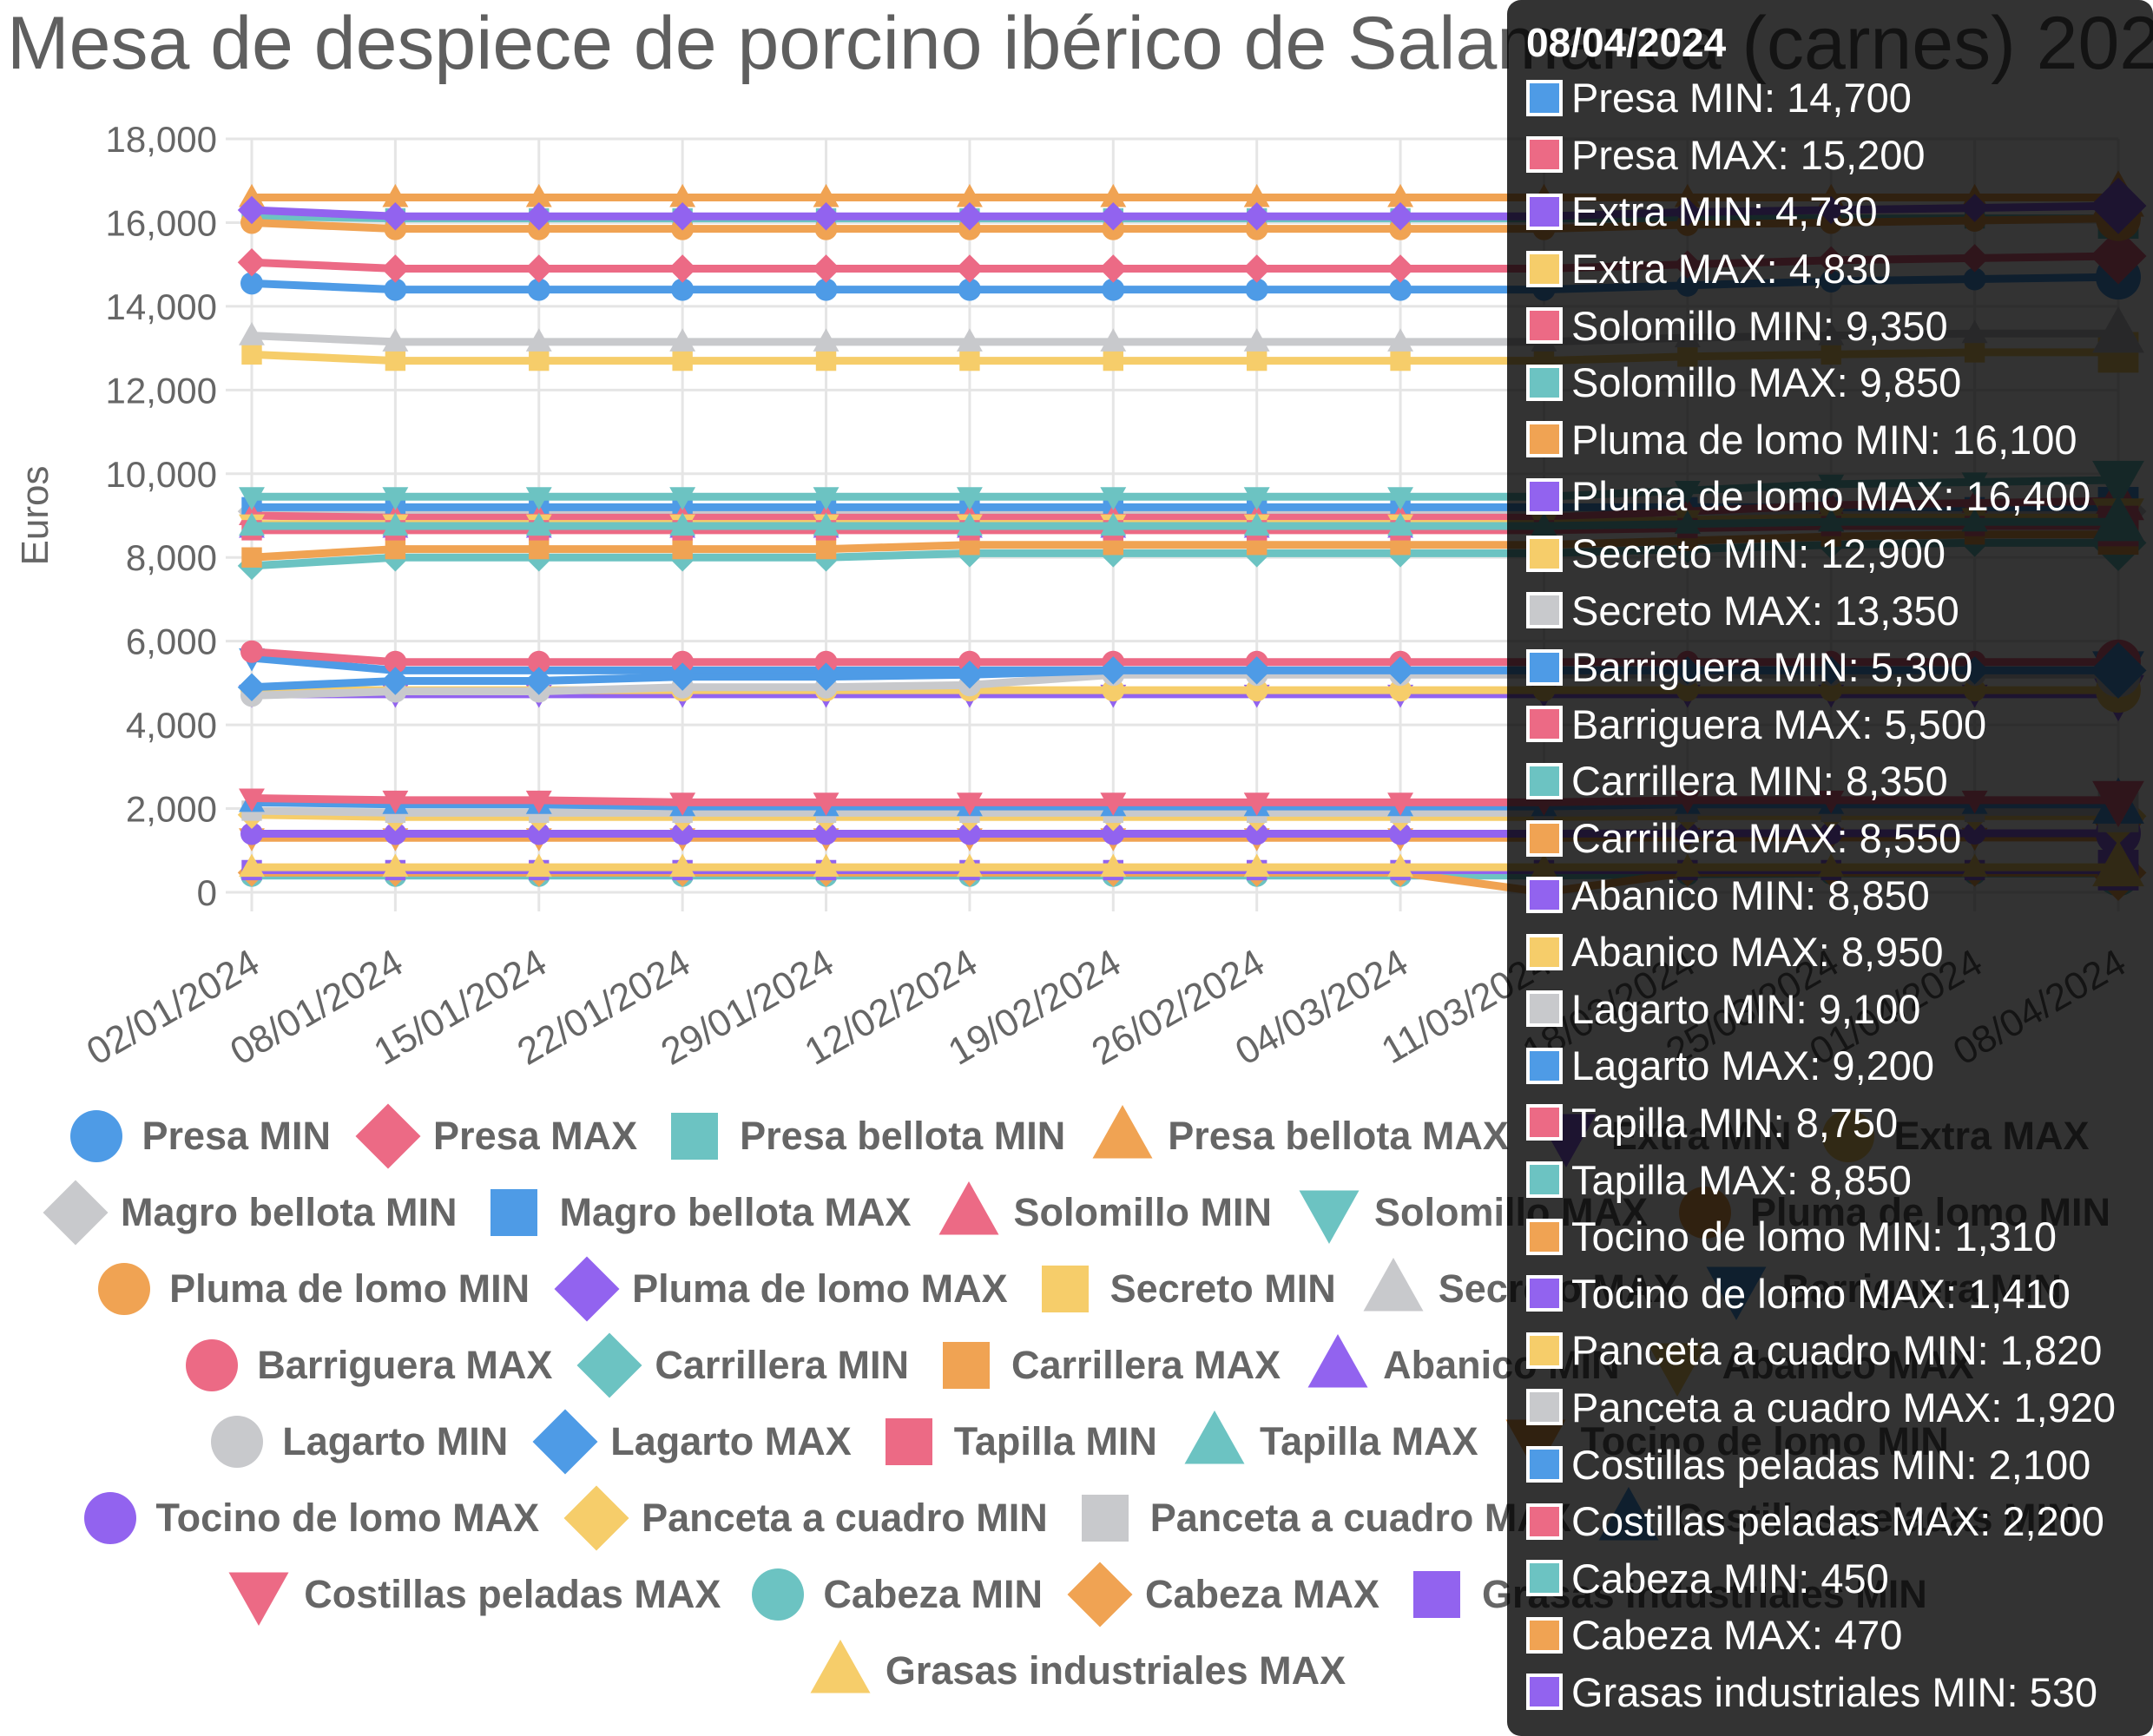 Image resolution: width=2153 pixels, height=1736 pixels. Describe the element at coordinates (1735, 1122) in the screenshot. I see `tooltip-row-text: Tapilla MIN: 8,750` at that location.